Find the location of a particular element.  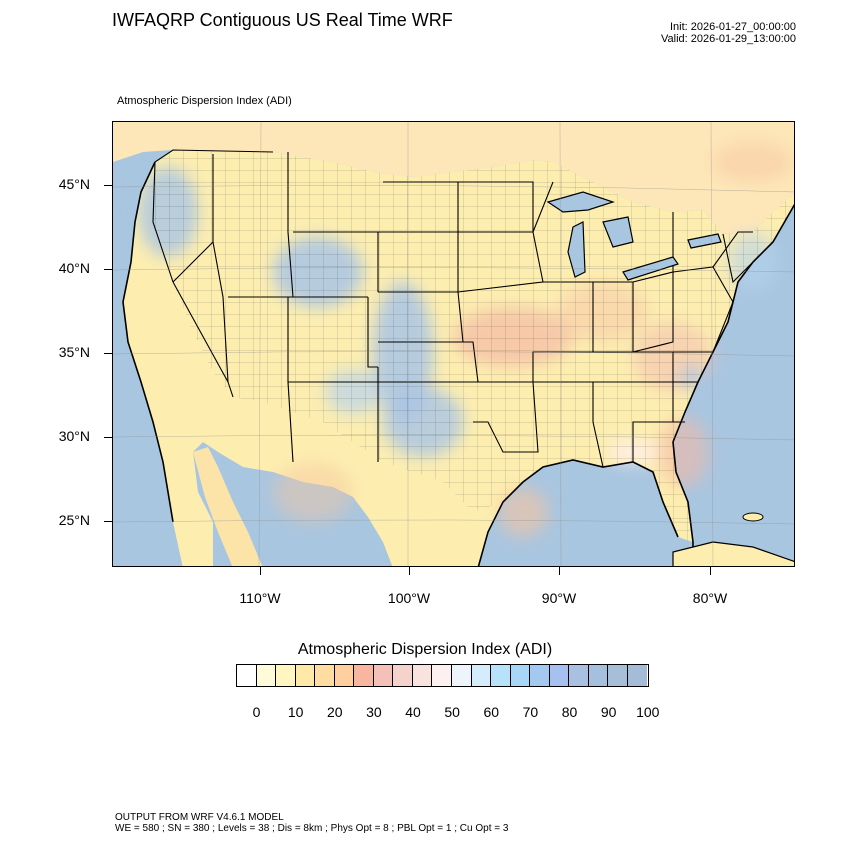

lon-label-100w: 100°W is located at coordinates (409, 598).